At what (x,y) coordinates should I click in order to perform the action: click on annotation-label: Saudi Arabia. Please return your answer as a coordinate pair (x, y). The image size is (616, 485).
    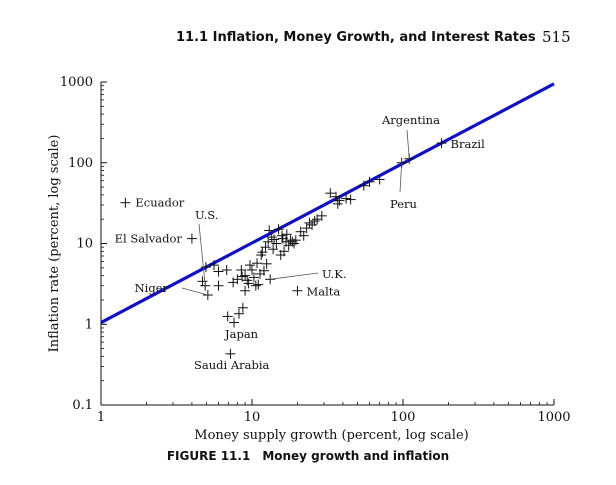
    Looking at the image, I should click on (232, 365).